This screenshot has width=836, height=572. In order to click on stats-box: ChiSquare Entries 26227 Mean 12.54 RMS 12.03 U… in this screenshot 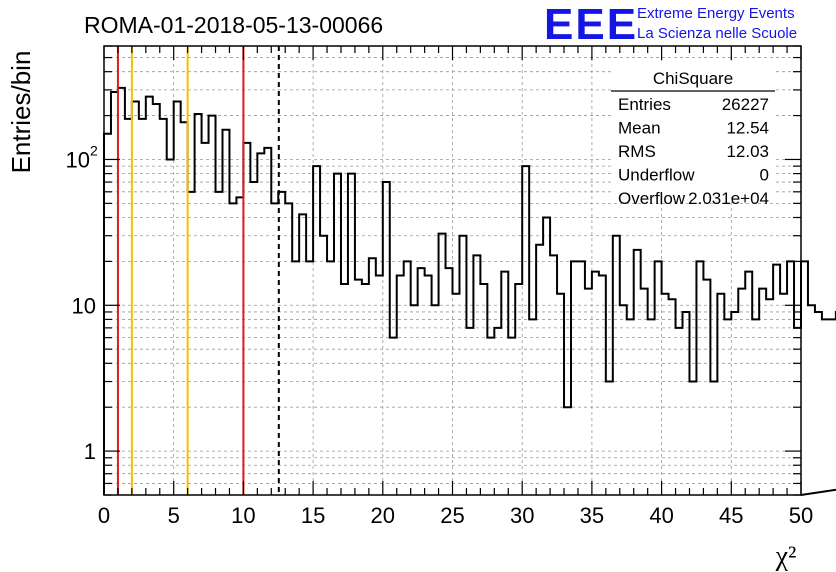, I will do `click(693, 135)`.